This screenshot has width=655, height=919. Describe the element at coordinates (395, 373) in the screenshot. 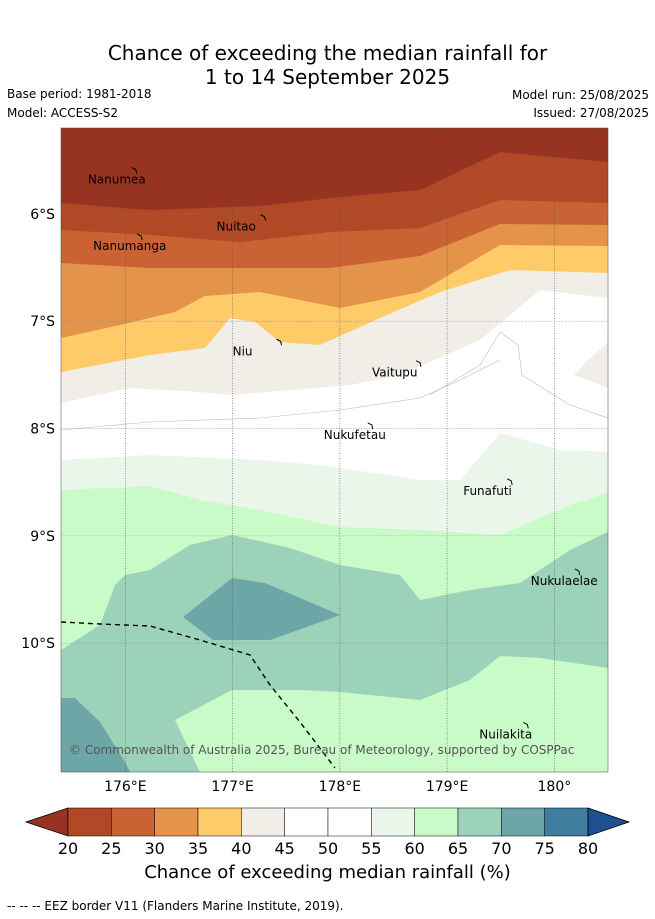

I see `place-label: Vaitupu` at that location.